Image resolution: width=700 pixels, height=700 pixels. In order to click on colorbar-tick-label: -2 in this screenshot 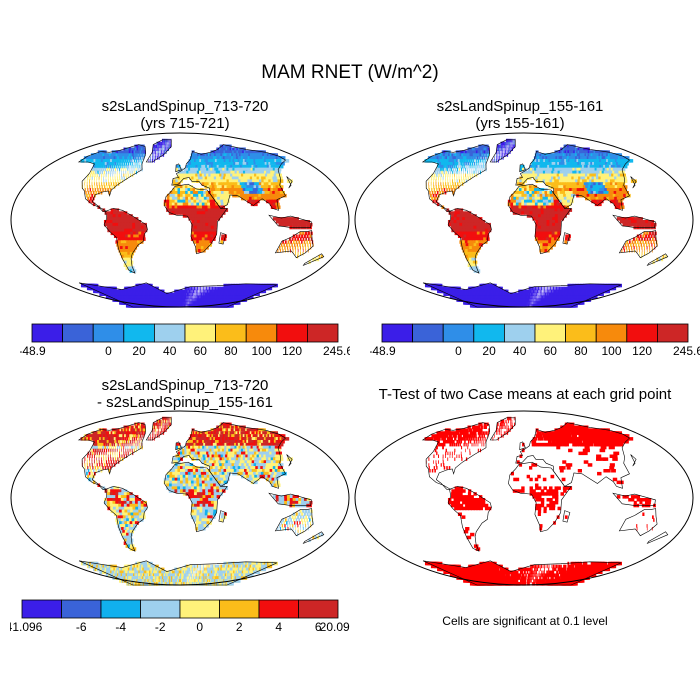, I will do `click(160, 627)`.